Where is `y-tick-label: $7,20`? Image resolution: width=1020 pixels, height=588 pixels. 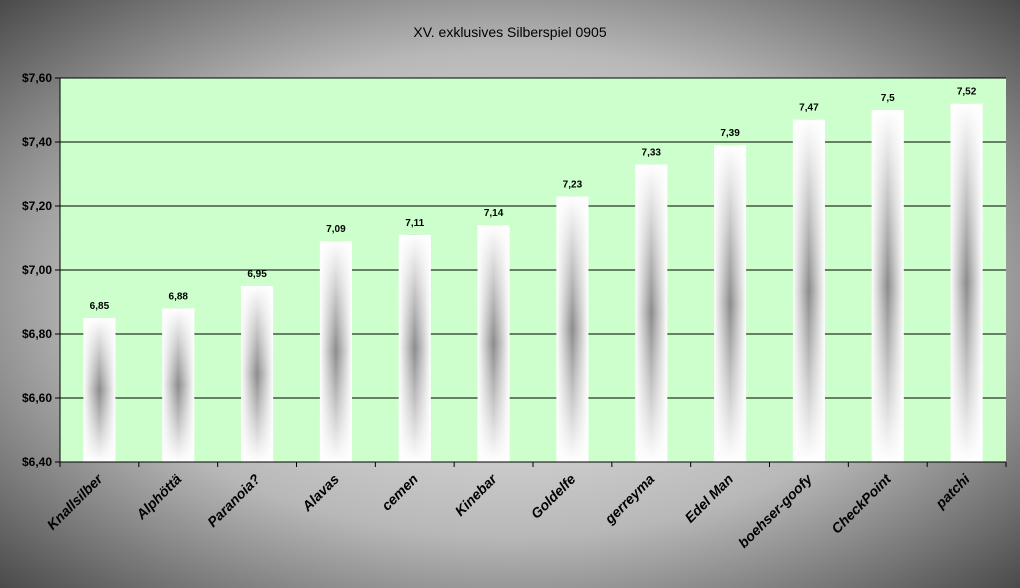 y-tick-label: $7,20 is located at coordinates (37, 206).